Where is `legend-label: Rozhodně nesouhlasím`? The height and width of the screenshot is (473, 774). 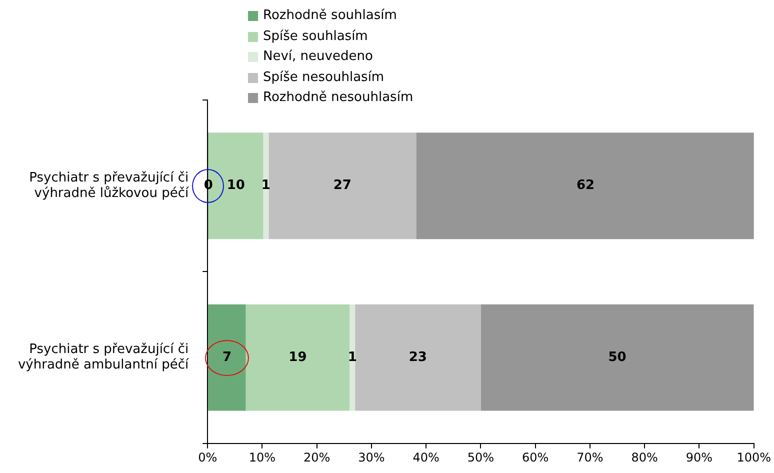
legend-label: Rozhodně nesouhlasím is located at coordinates (338, 98).